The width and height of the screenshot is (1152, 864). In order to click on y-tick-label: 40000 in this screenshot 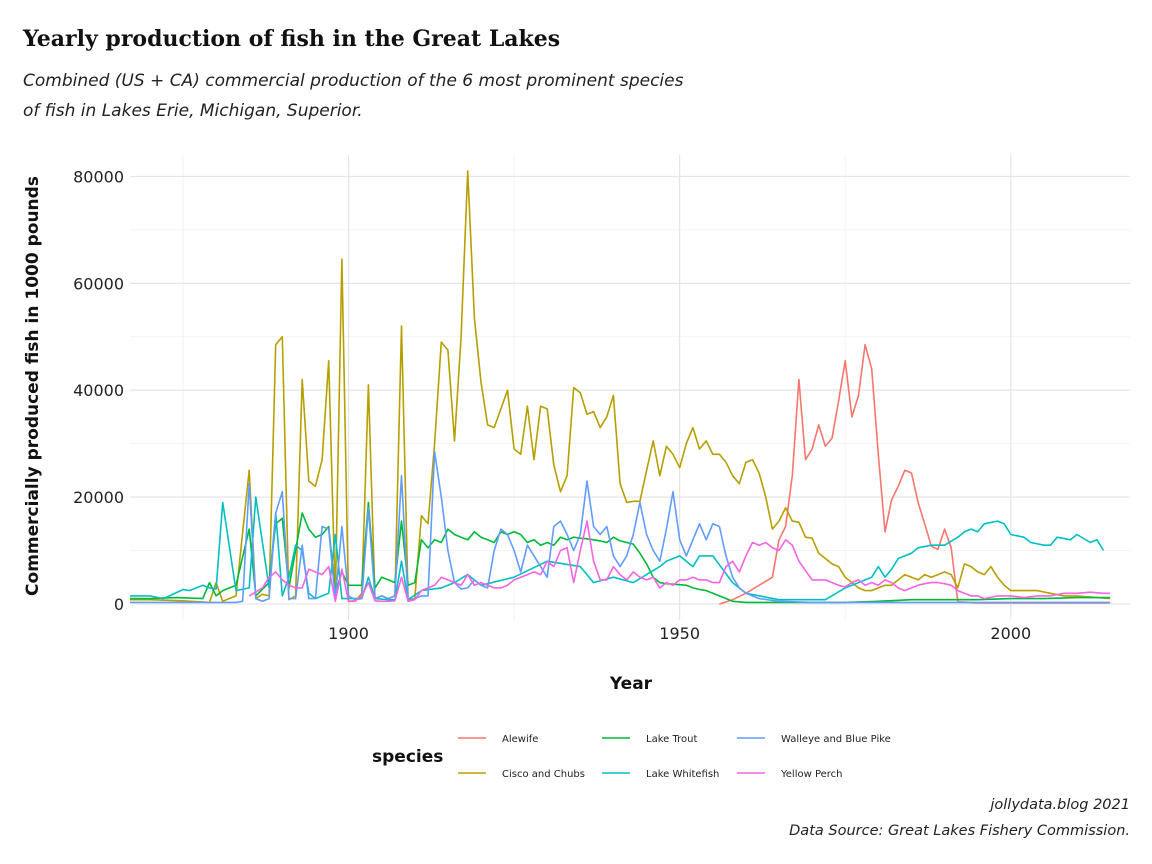, I will do `click(98, 390)`.